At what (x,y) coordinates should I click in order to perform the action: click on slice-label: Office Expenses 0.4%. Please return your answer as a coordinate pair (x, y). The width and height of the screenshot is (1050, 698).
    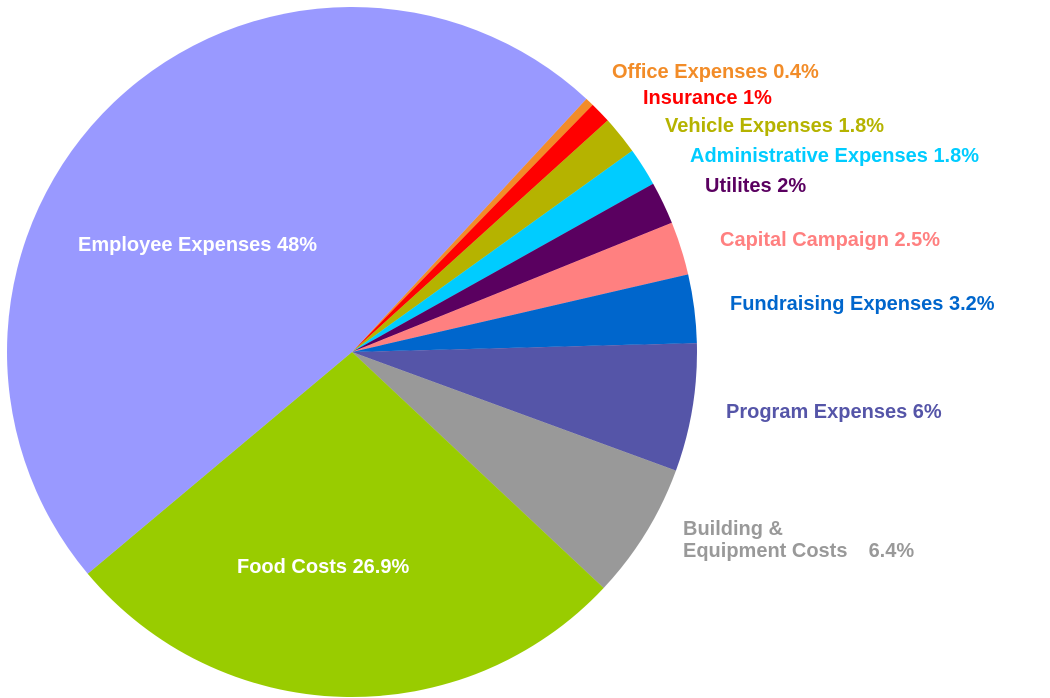
    Looking at the image, I should click on (715, 72).